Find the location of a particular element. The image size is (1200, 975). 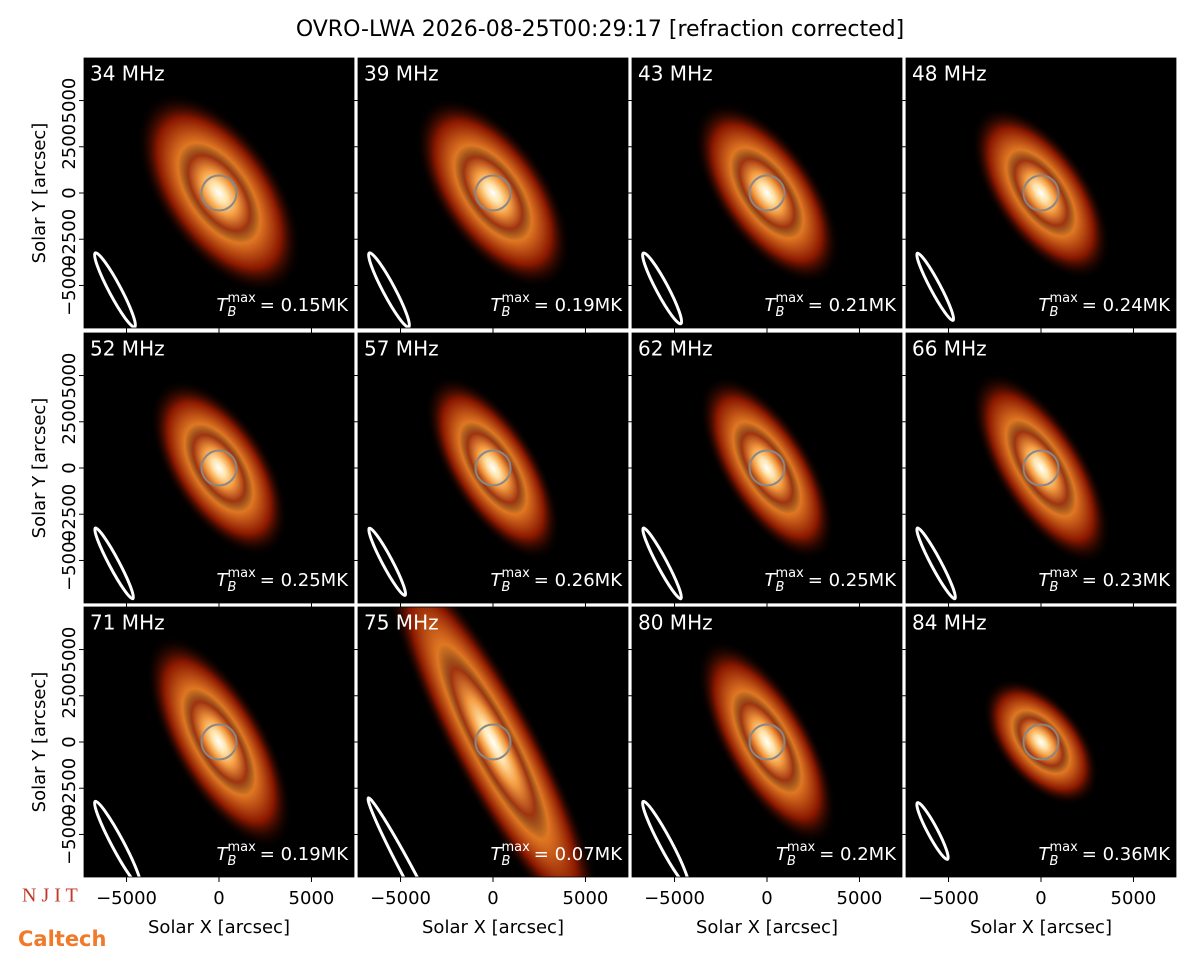

panel: 71 MHz TBmax = 0.19MK is located at coordinates (219, 742).